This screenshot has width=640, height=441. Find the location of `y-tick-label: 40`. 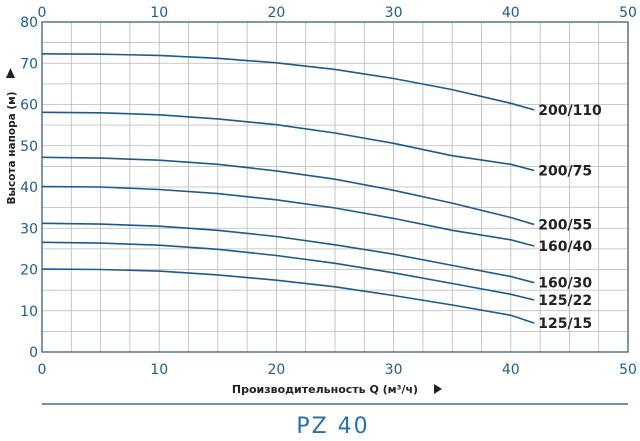

y-tick-label: 40 is located at coordinates (29, 188).